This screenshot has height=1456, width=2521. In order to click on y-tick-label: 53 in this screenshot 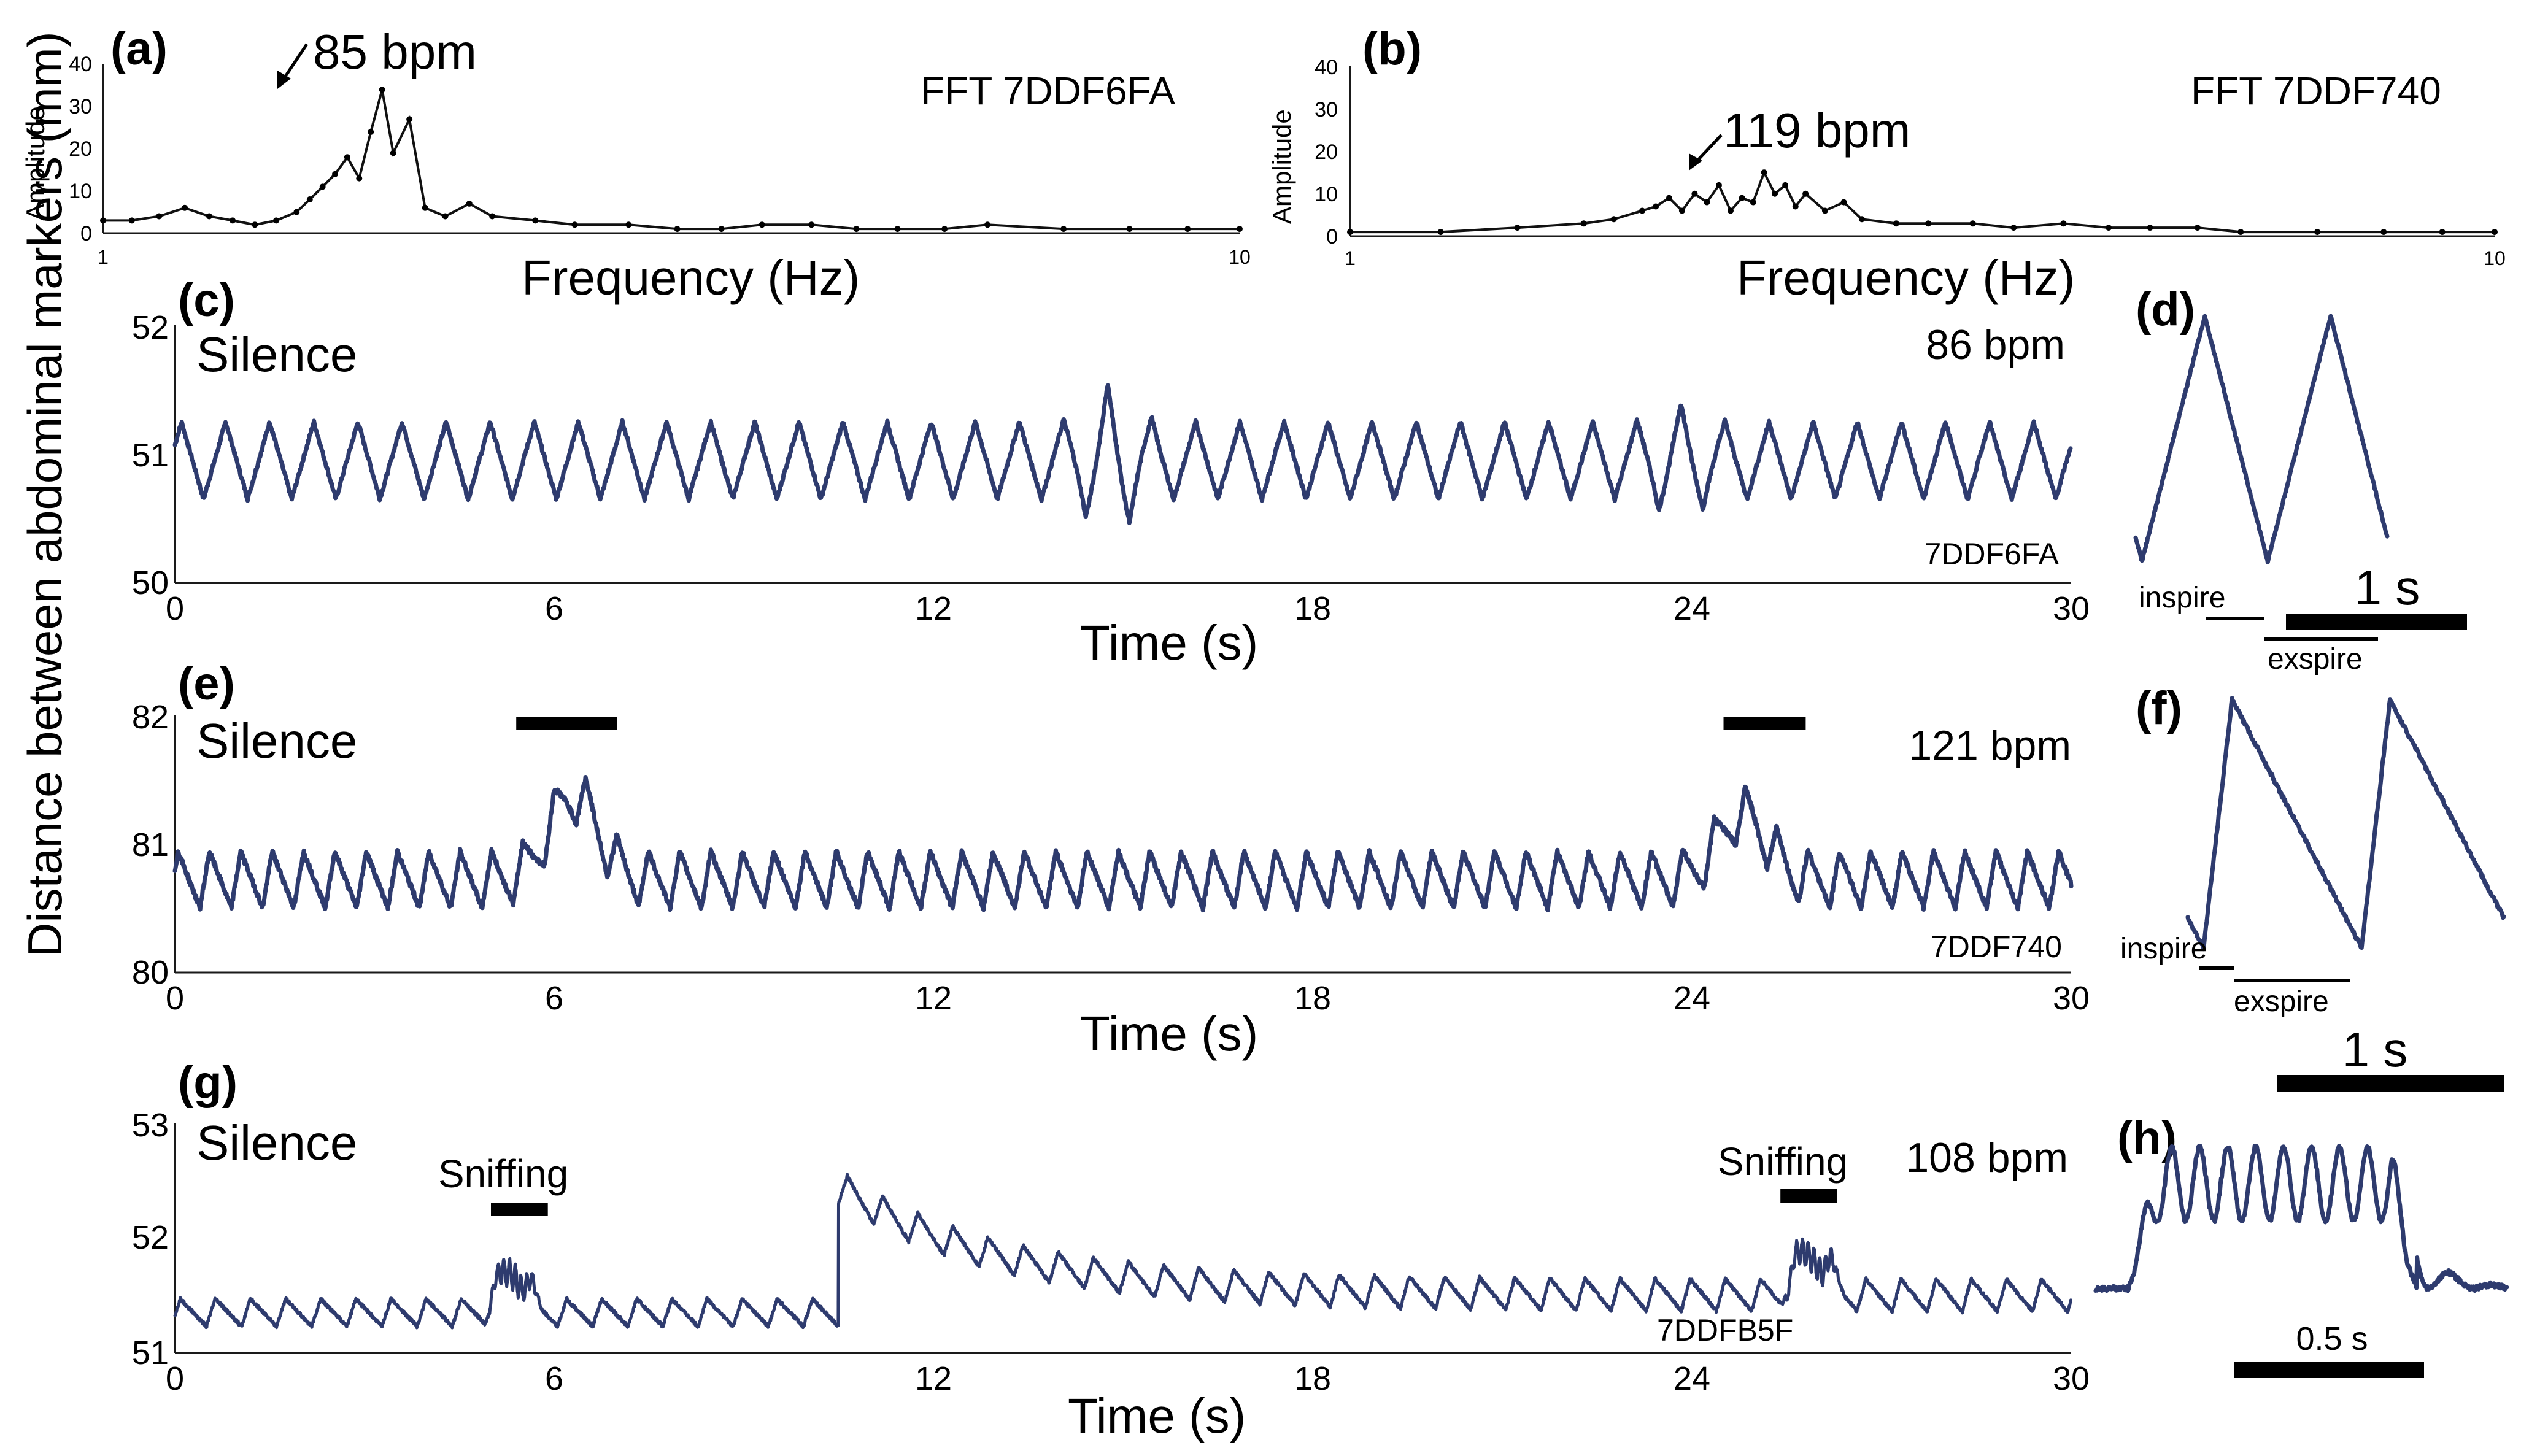, I will do `click(150, 1125)`.